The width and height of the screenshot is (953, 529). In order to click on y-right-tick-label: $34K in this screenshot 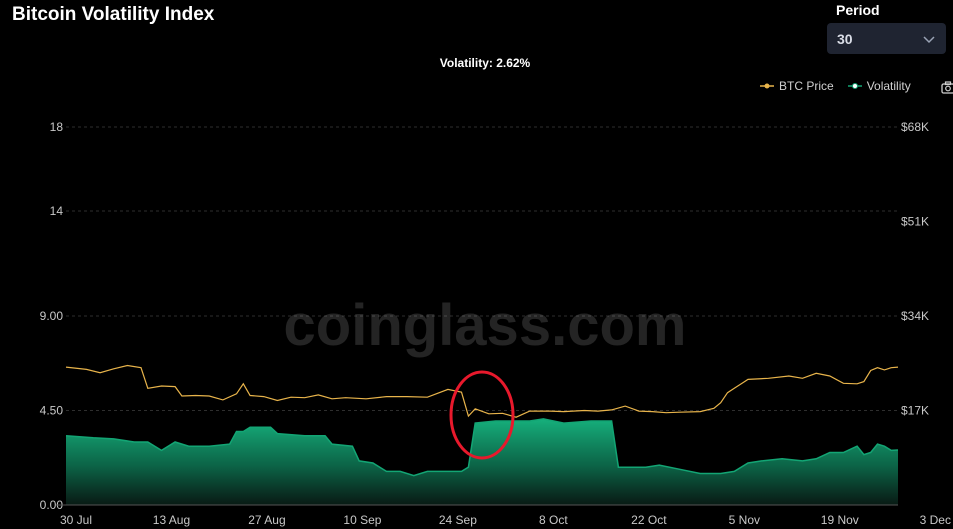, I will do `click(915, 316)`.